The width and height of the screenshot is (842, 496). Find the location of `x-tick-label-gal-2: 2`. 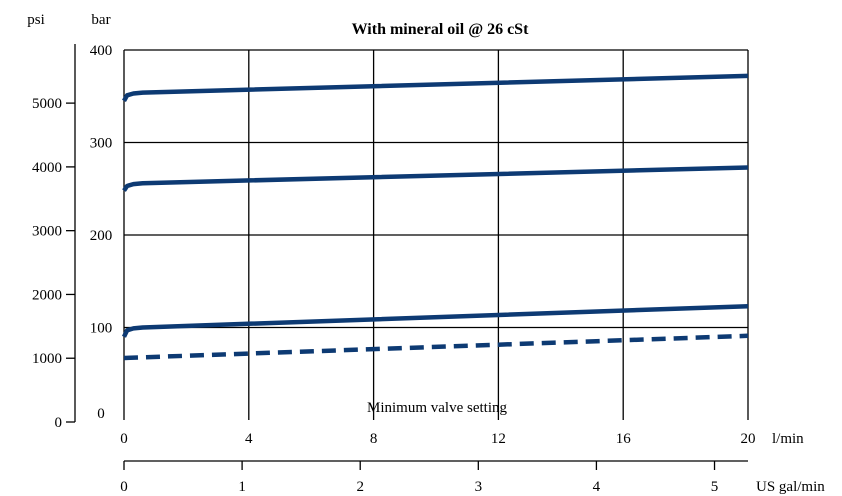

x-tick-label-gal-2: 2 is located at coordinates (360, 487).